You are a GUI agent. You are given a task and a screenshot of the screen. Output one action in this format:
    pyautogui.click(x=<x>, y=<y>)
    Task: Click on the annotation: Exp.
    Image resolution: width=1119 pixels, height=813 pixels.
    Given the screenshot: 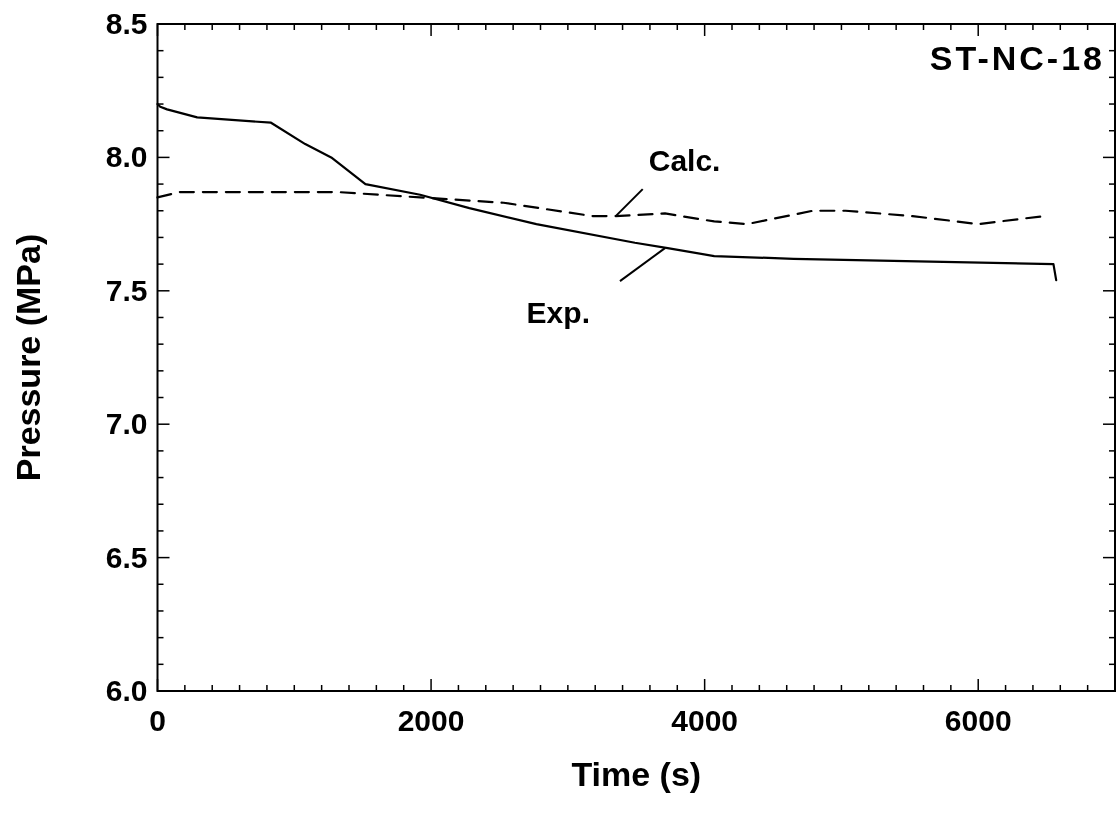 What is the action you would take?
    pyautogui.click(x=558, y=313)
    